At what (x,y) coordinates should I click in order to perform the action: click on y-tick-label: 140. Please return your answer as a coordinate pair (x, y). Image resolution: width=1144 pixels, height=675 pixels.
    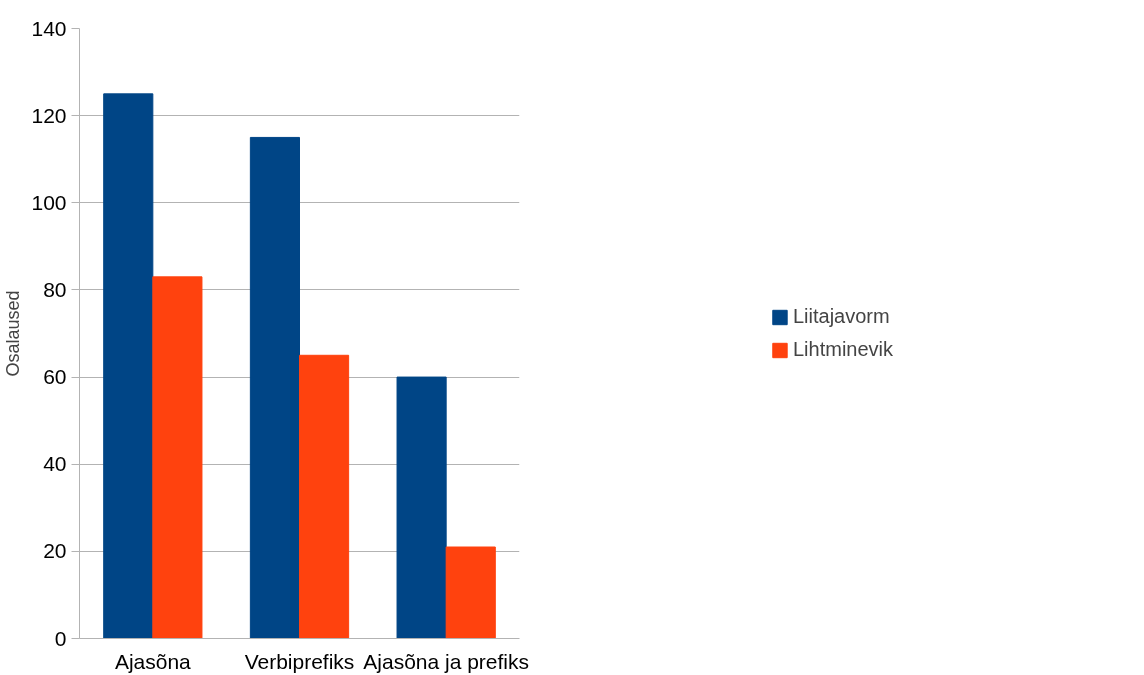
    Looking at the image, I should click on (49, 28).